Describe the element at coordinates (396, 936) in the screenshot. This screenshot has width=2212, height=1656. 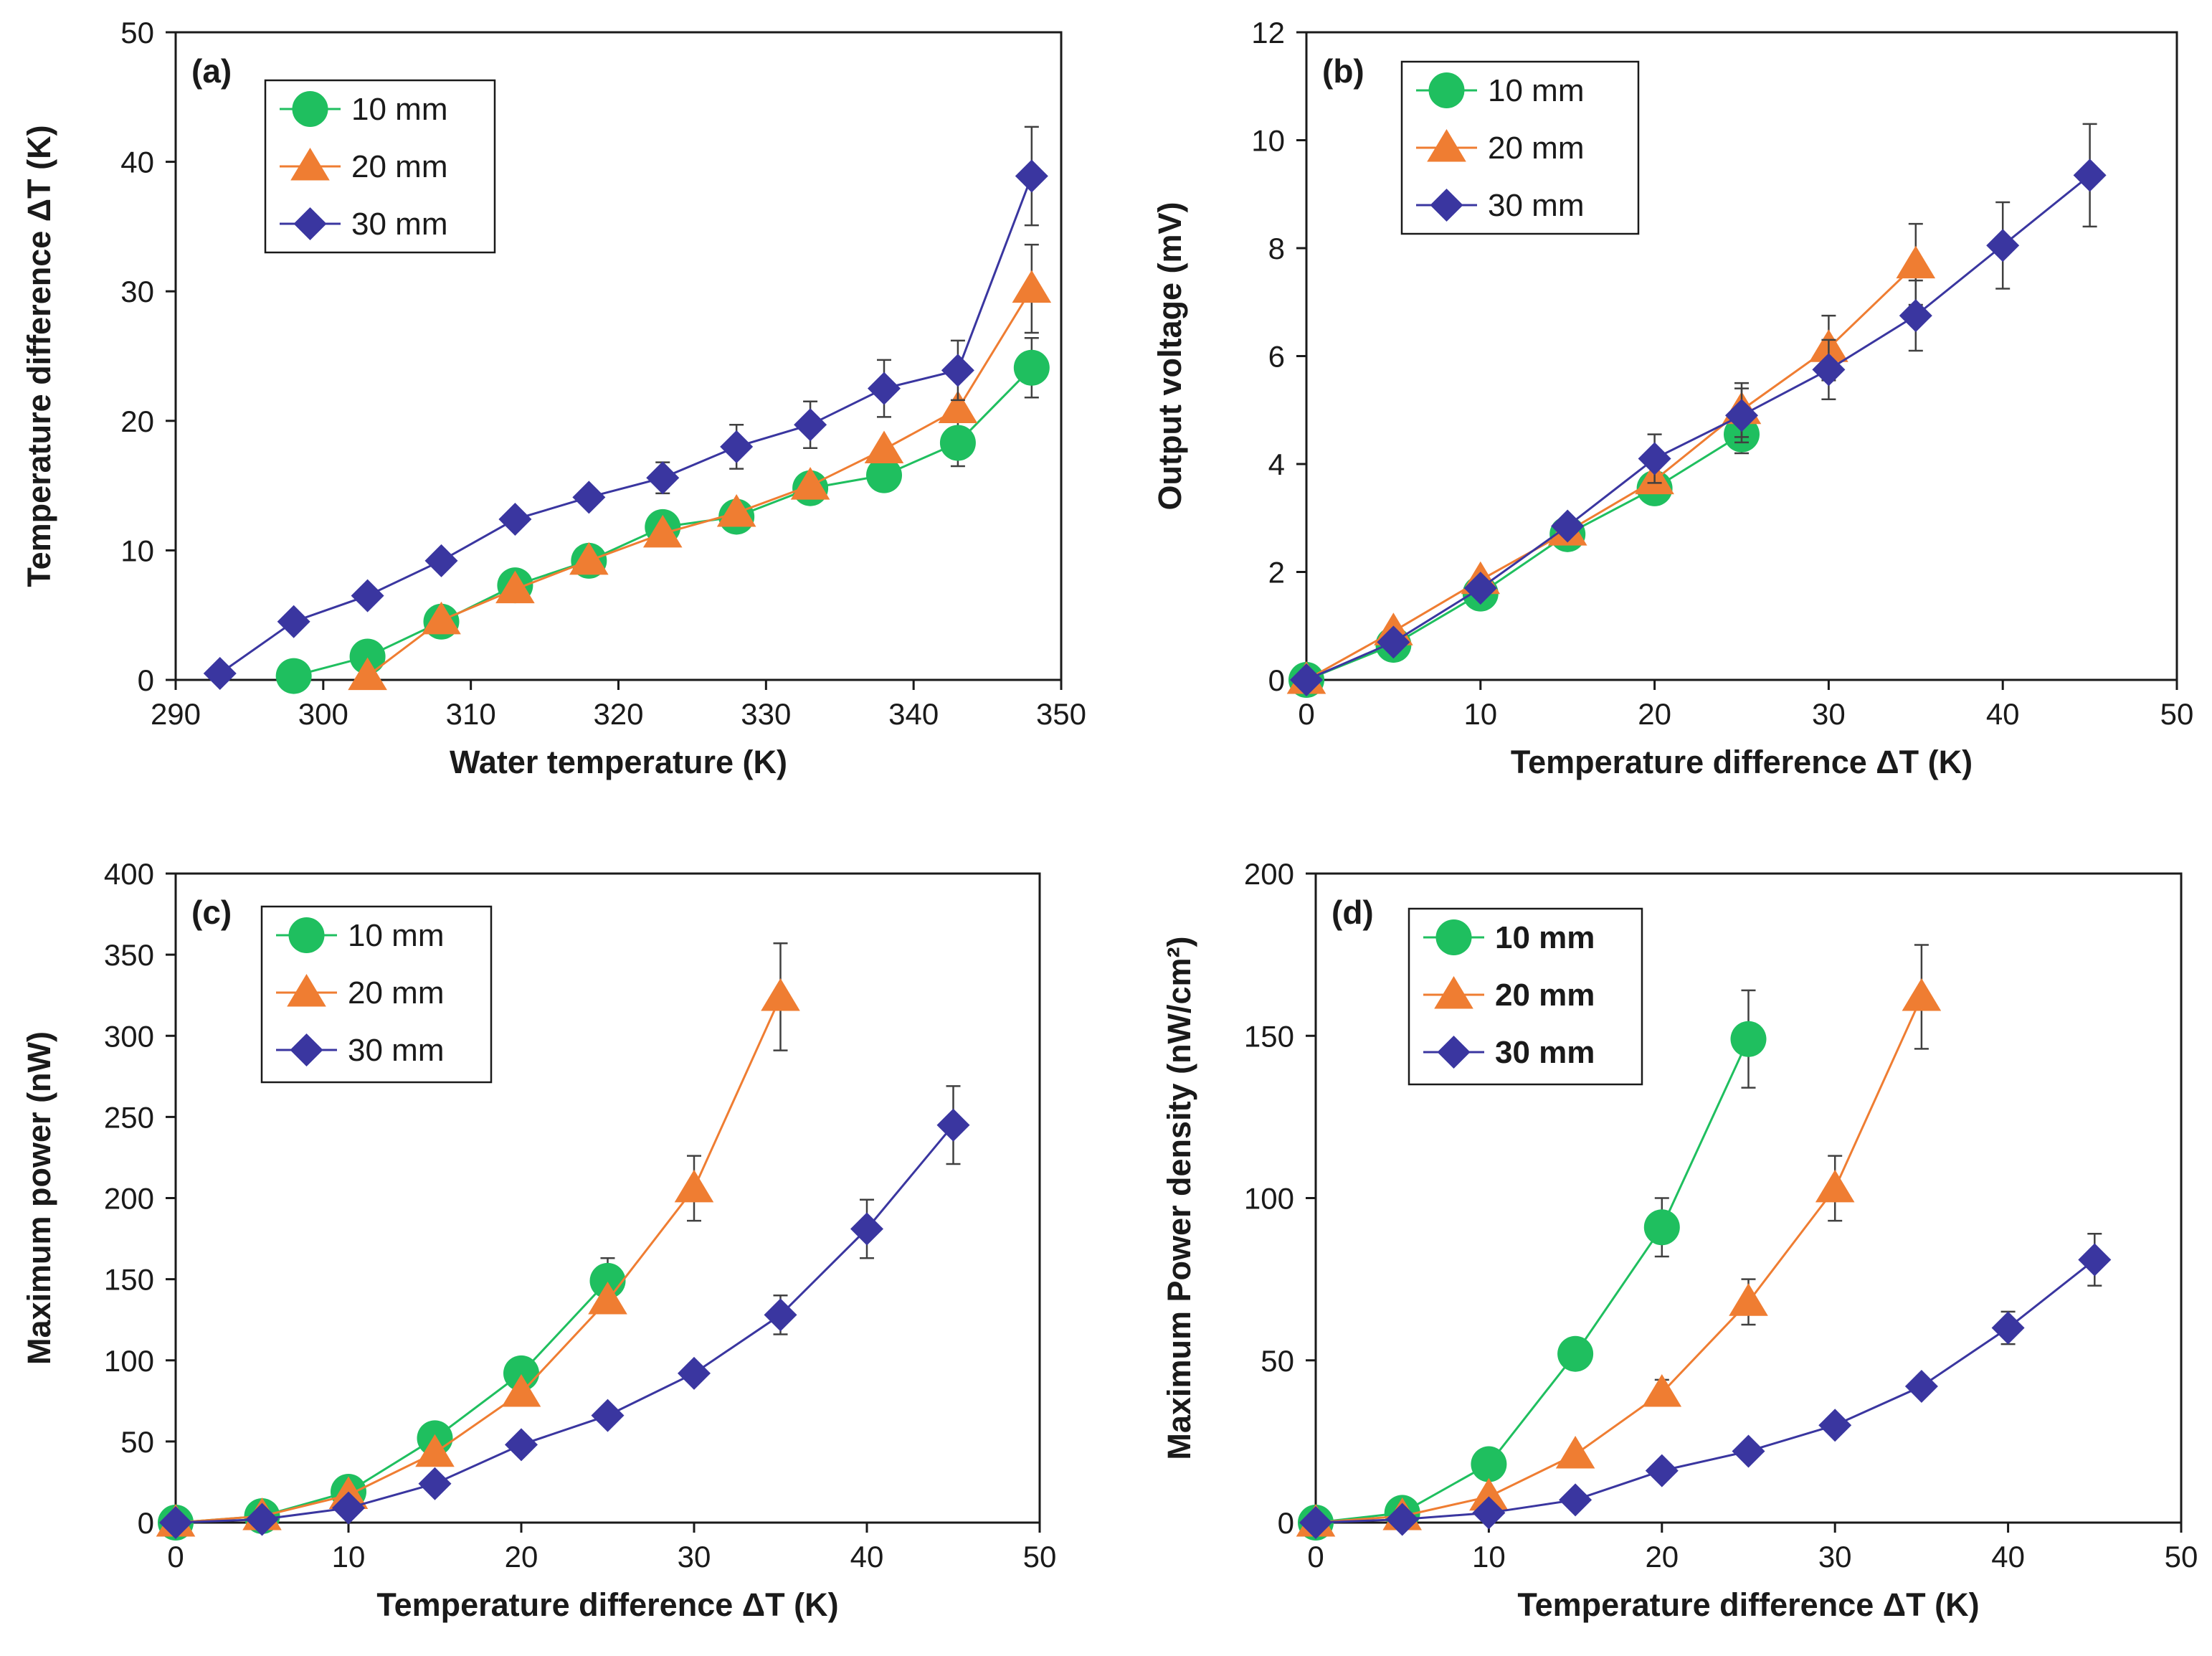
I see `legend-label-c: 10 mm` at that location.